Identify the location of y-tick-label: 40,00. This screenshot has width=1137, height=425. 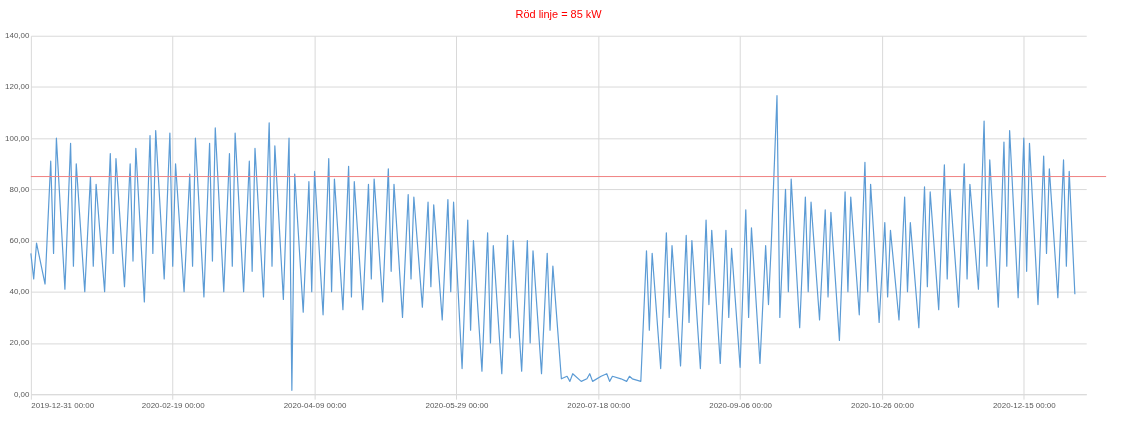
(19, 292).